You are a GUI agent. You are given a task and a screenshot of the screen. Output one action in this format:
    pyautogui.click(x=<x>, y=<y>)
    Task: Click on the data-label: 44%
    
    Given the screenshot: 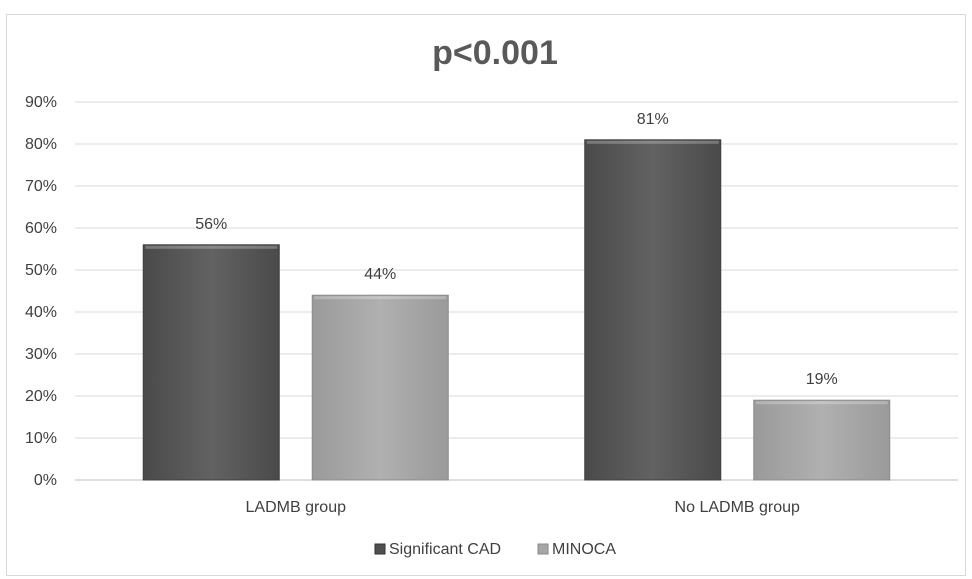 What is the action you would take?
    pyautogui.click(x=380, y=274)
    